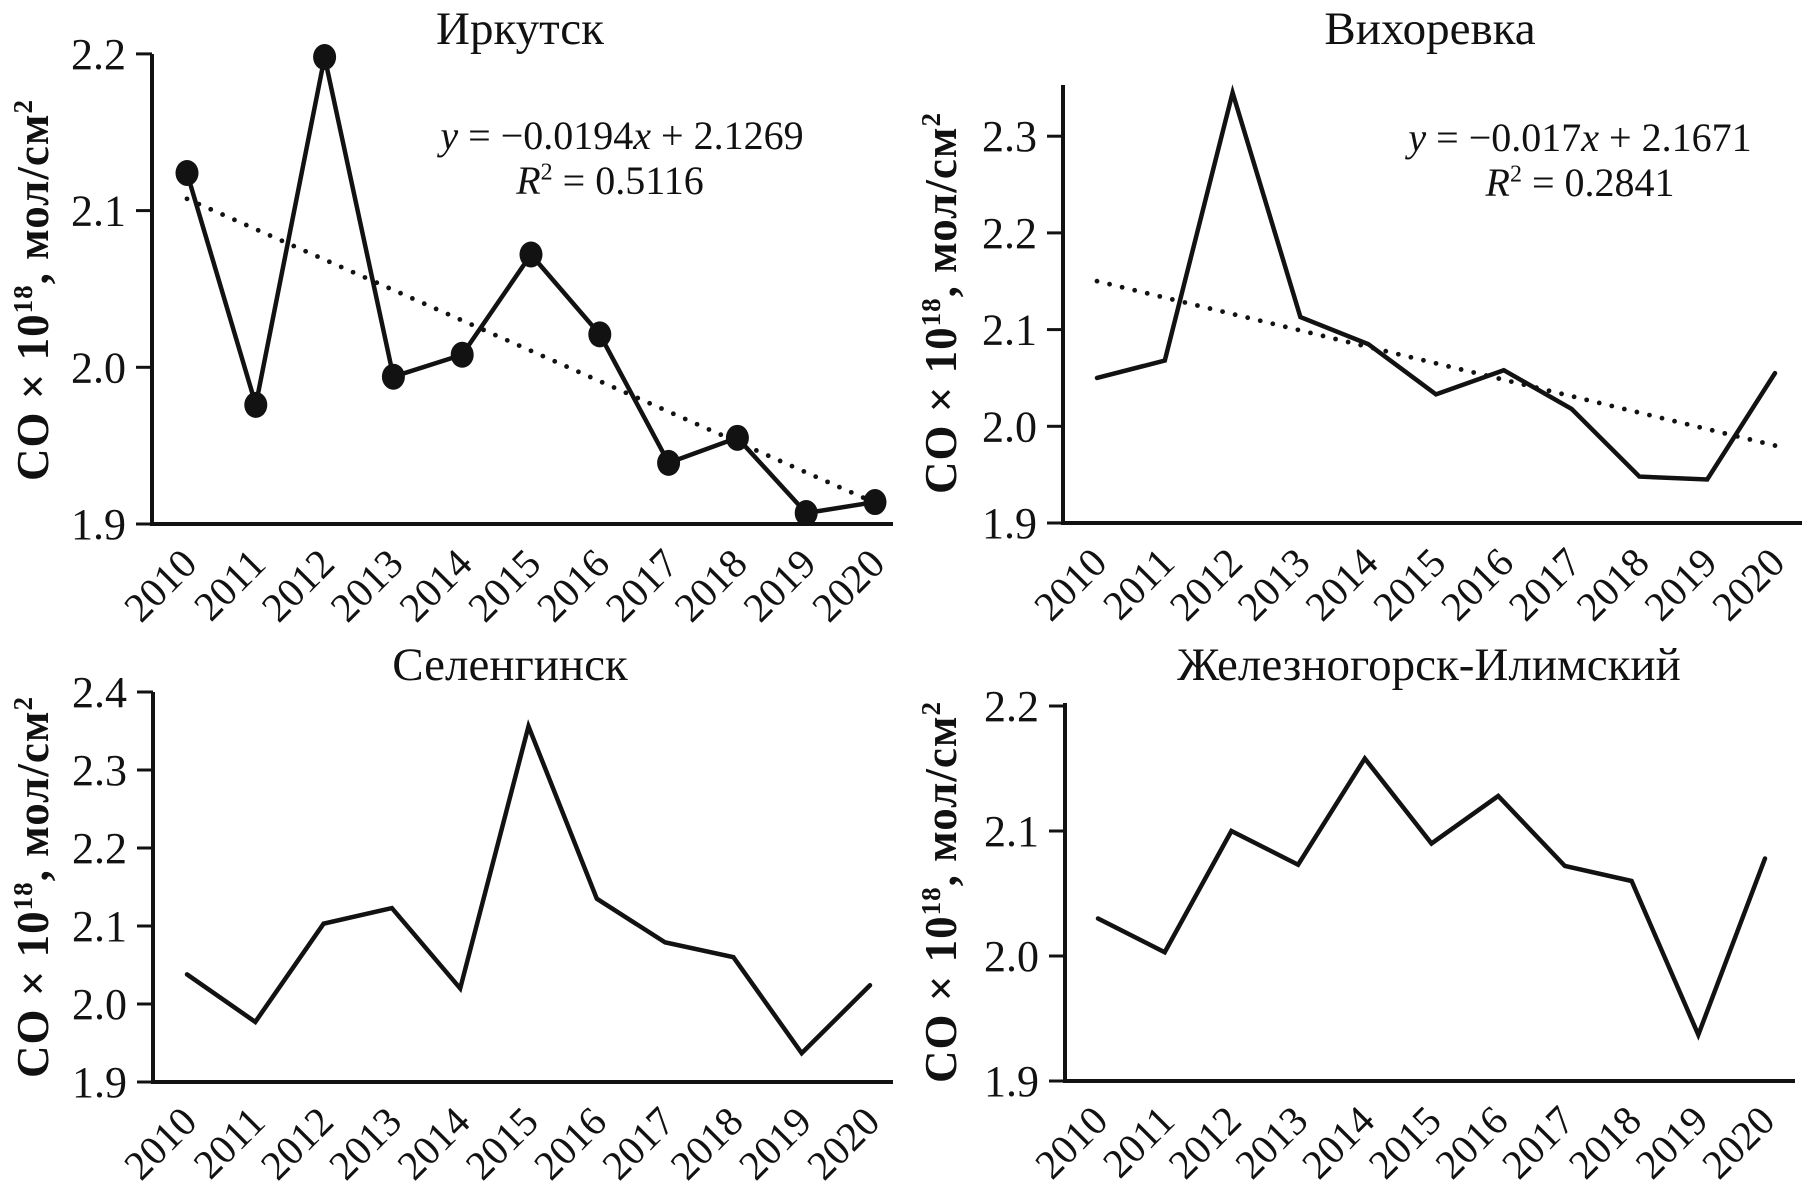 Image resolution: width=1811 pixels, height=1185 pixels. I want to click on x-tick-label: 2012, so click(297, 585).